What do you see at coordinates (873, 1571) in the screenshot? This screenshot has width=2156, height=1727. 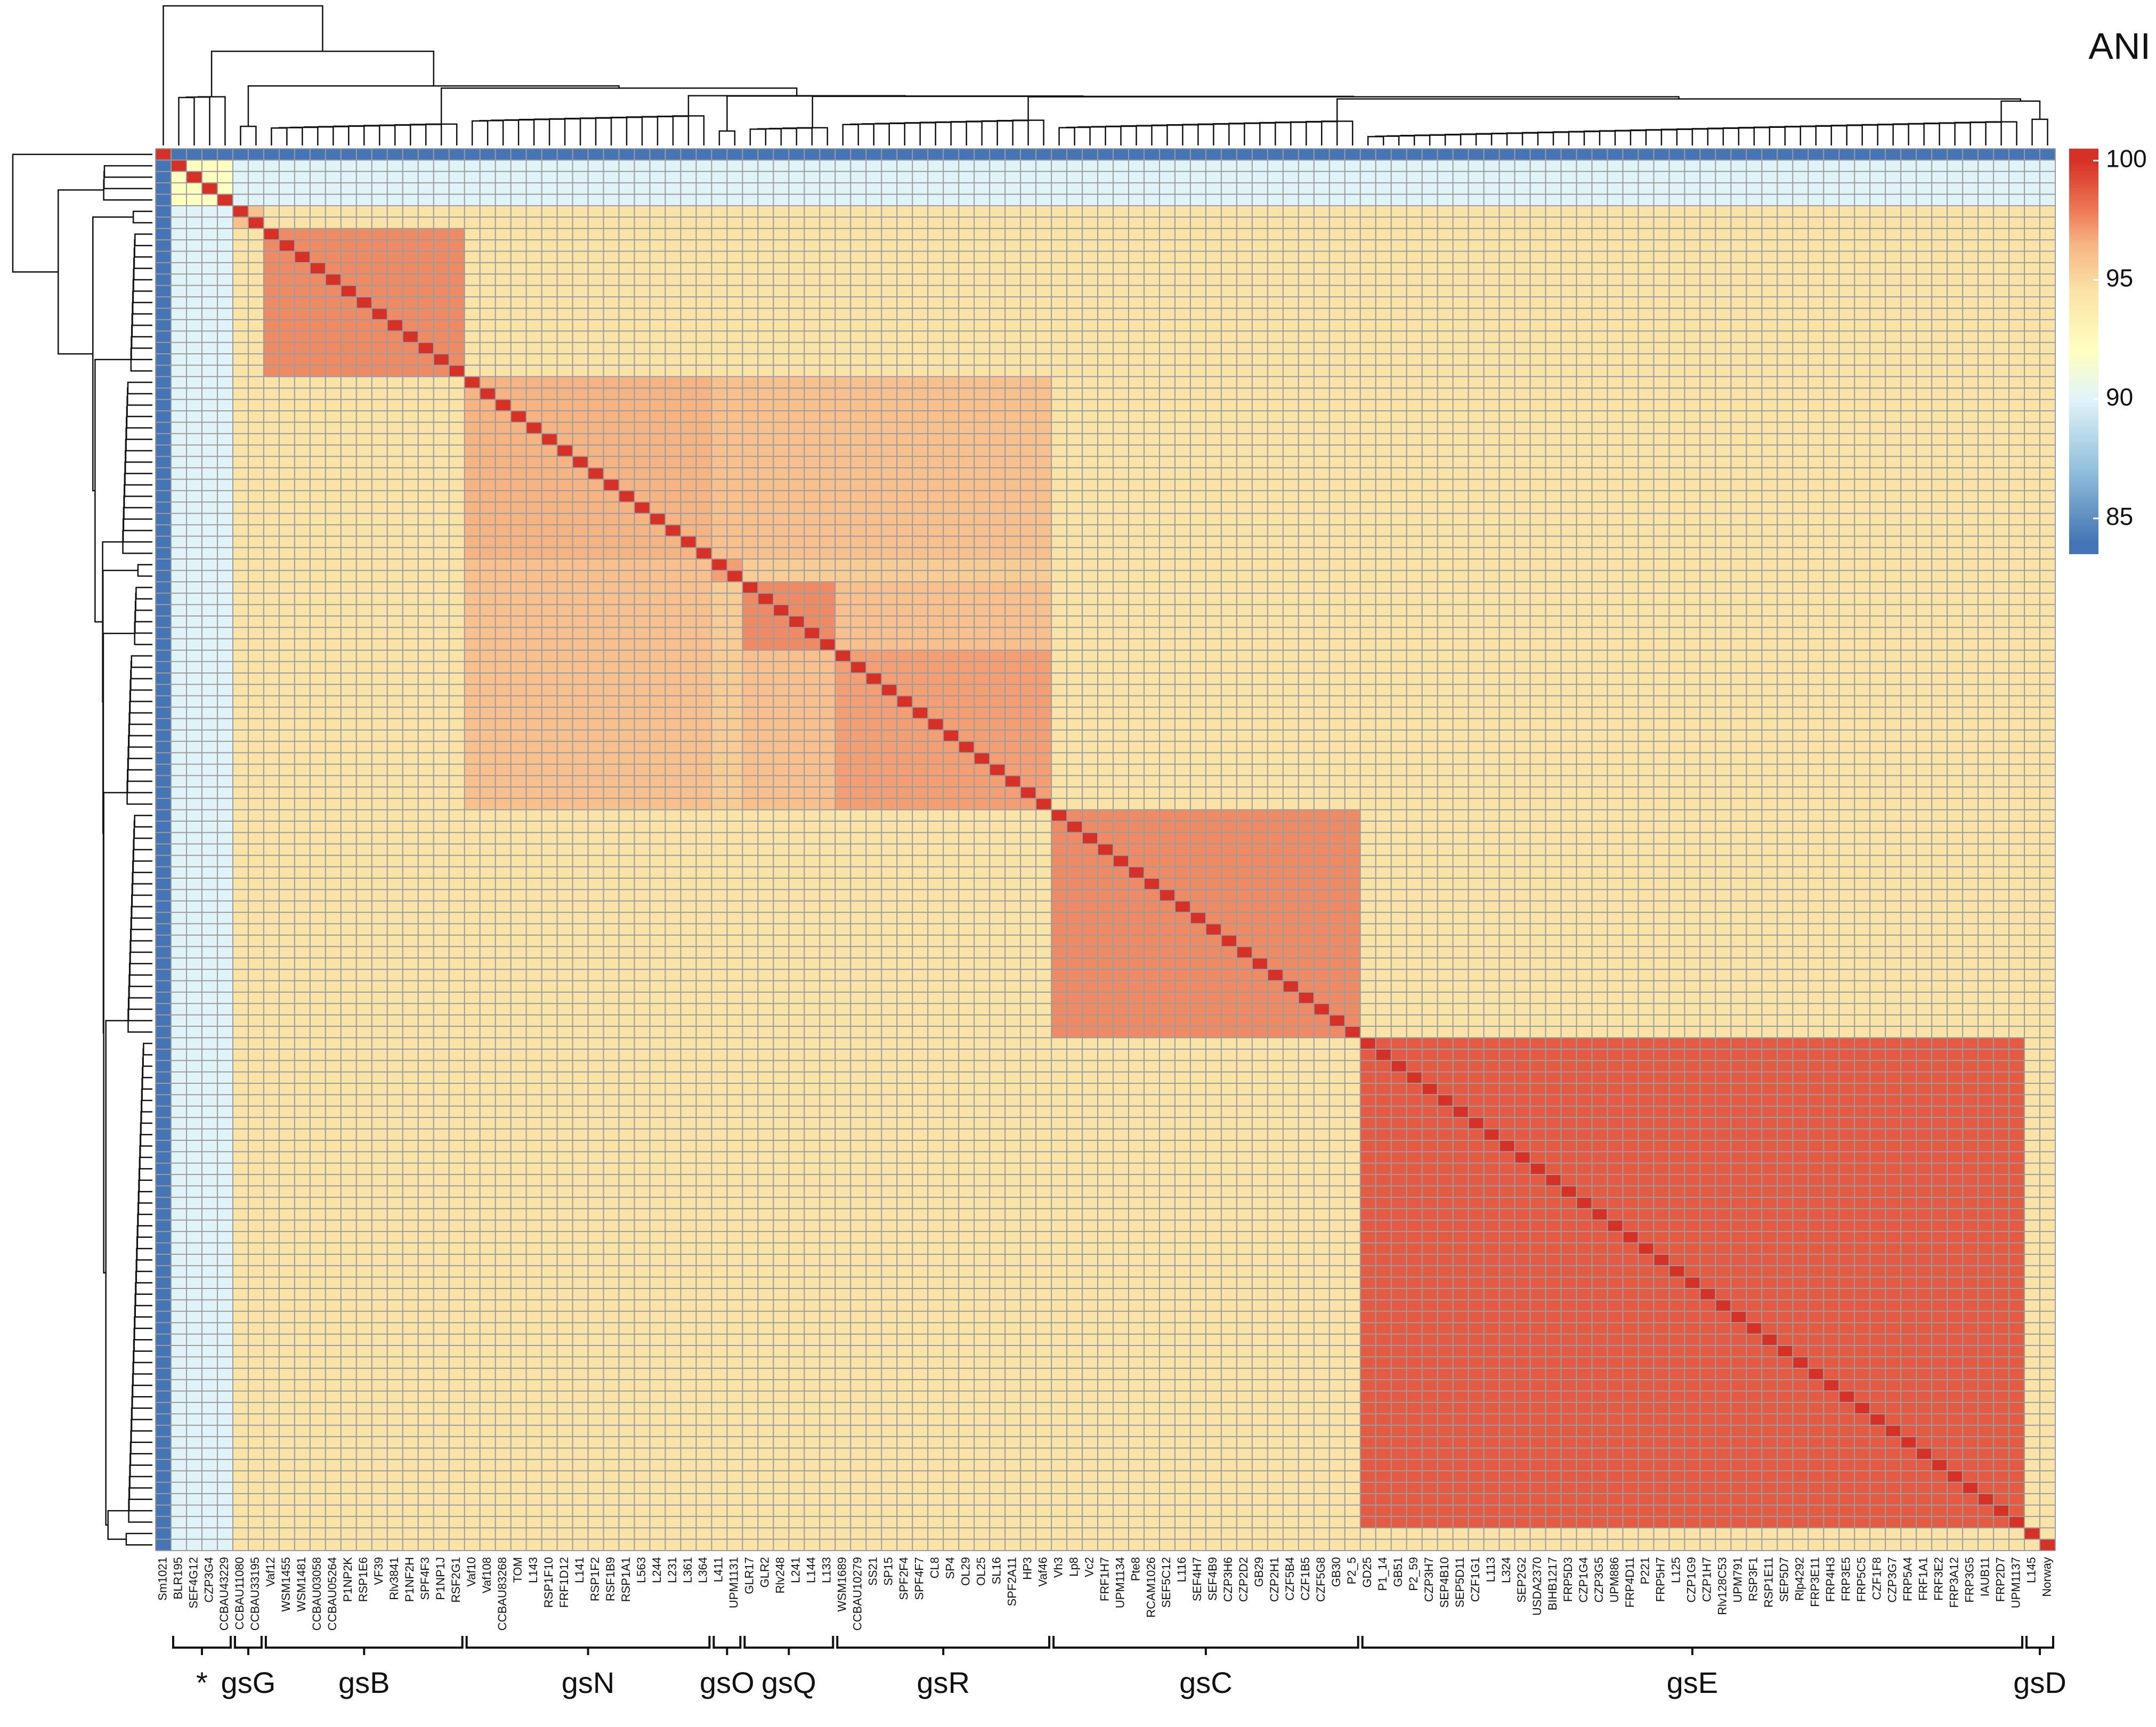 I see `column-label: SS21` at bounding box center [873, 1571].